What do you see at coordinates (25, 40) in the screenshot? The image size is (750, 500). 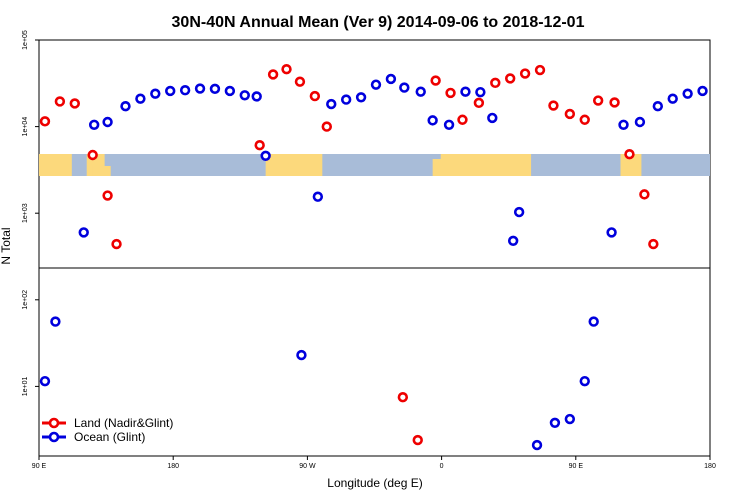 I see `y-tick-label: 1e+05` at bounding box center [25, 40].